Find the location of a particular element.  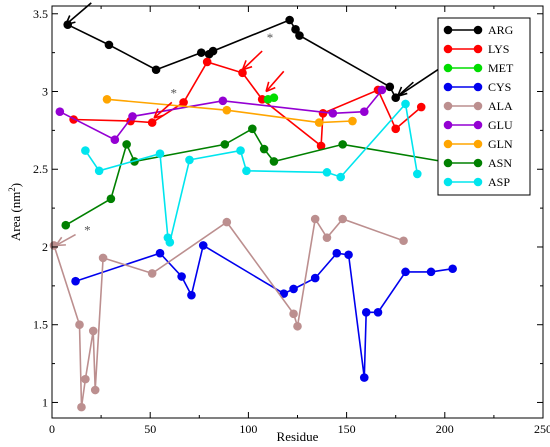

legend-entry-cys: CYS is located at coordinates (477, 87).